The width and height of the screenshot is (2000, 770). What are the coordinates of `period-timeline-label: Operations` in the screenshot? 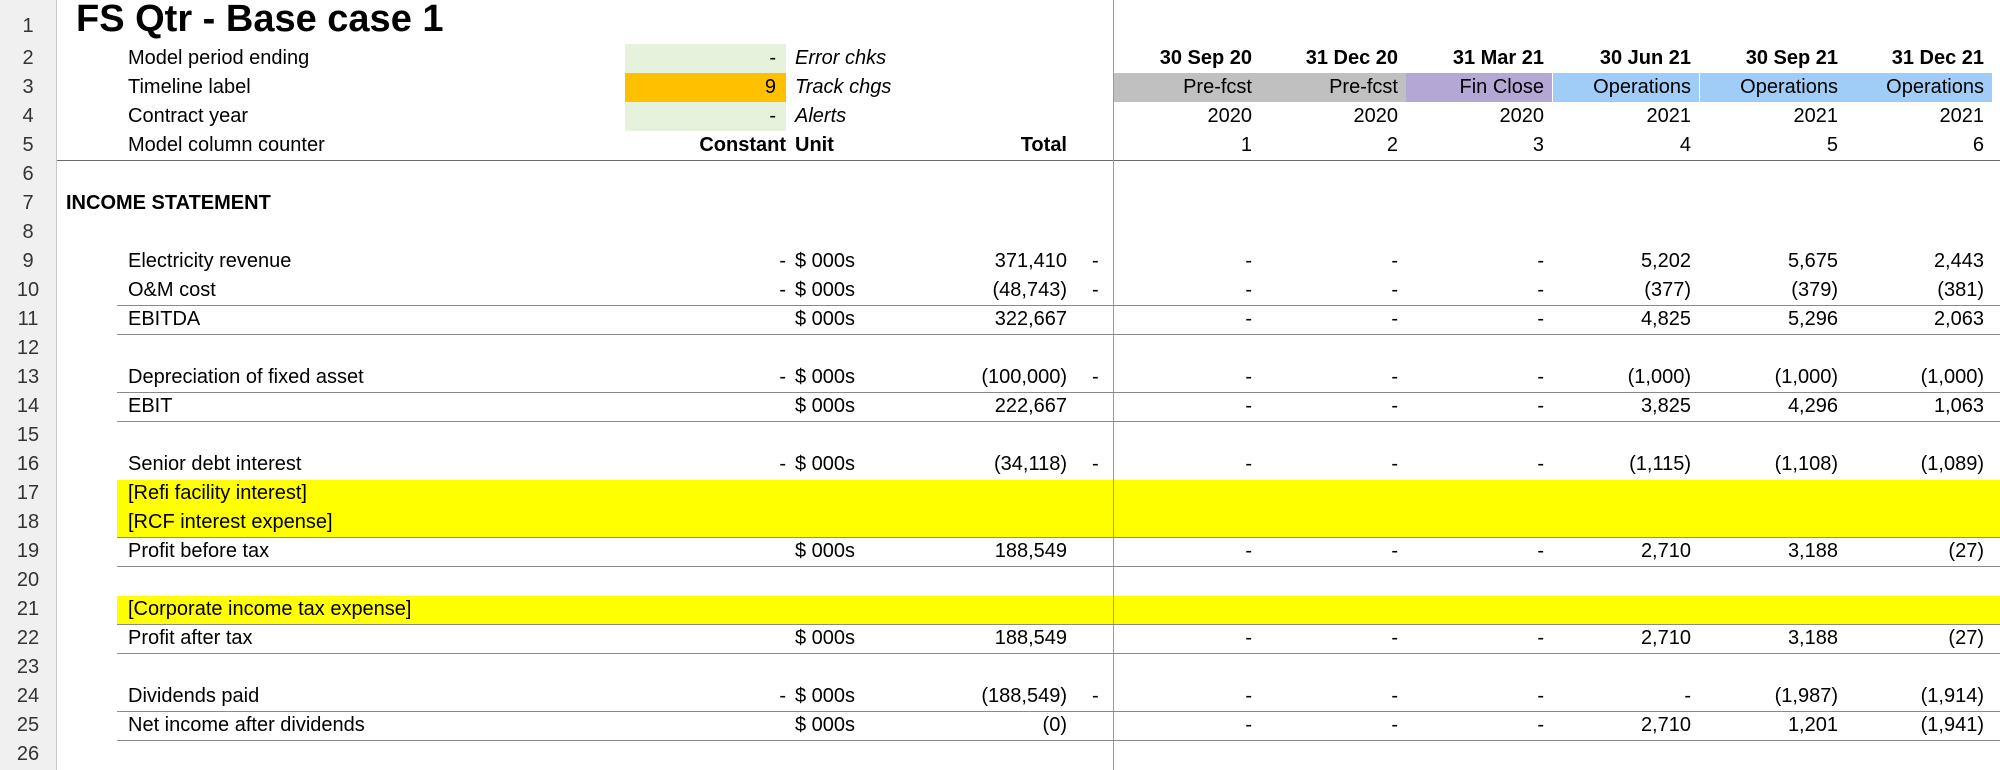 It's located at (1626, 87).